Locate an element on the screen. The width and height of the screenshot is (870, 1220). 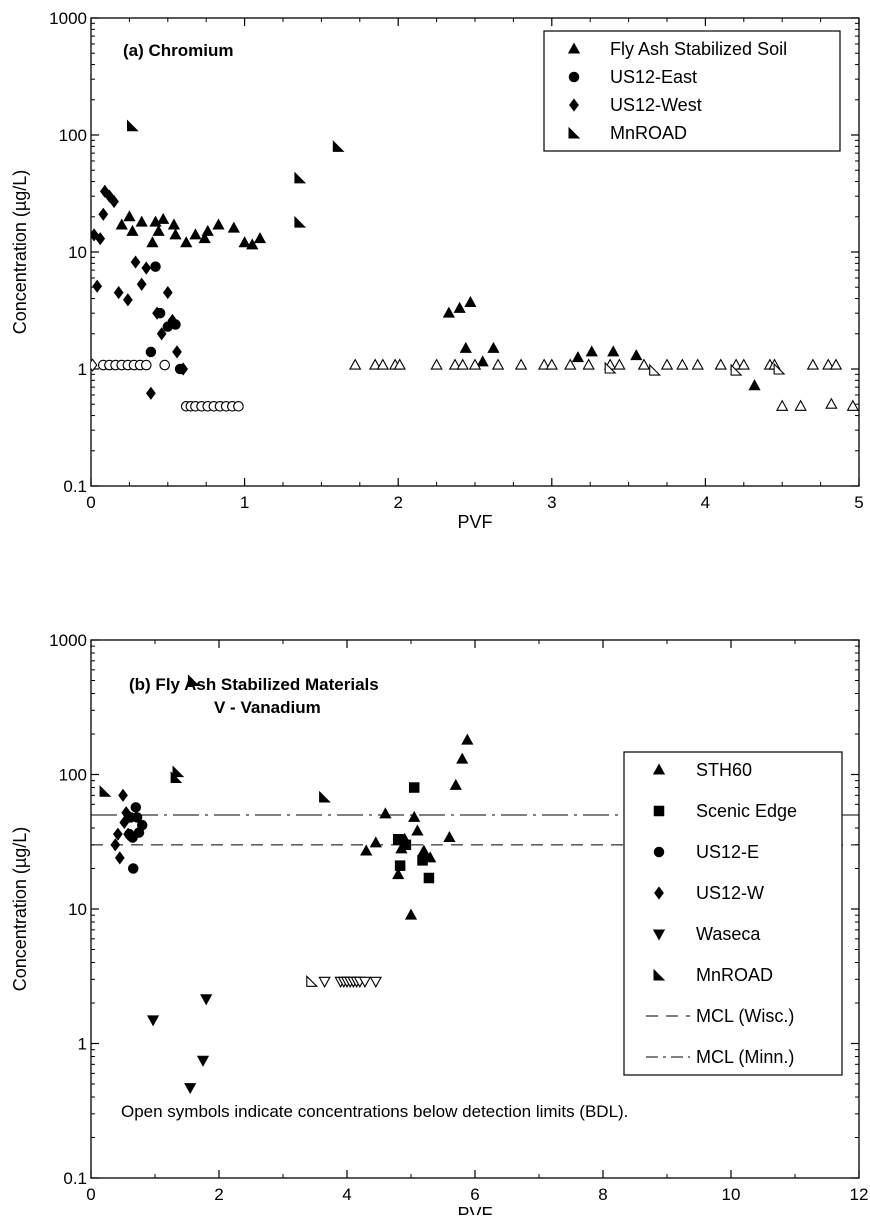
legend-label: US12-East is located at coordinates (653, 77).